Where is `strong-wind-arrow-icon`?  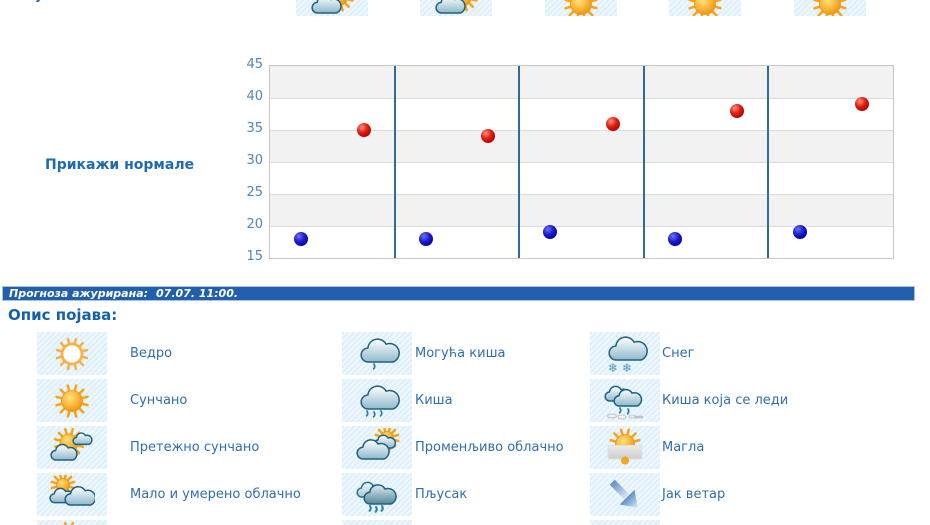 strong-wind-arrow-icon is located at coordinates (623, 493).